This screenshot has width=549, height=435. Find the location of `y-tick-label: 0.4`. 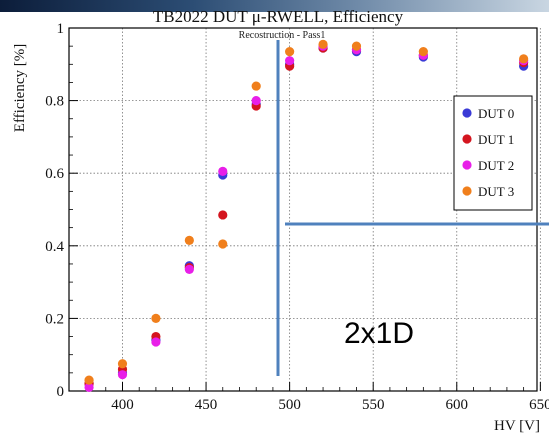

y-tick-label: 0.4 is located at coordinates (54, 247).